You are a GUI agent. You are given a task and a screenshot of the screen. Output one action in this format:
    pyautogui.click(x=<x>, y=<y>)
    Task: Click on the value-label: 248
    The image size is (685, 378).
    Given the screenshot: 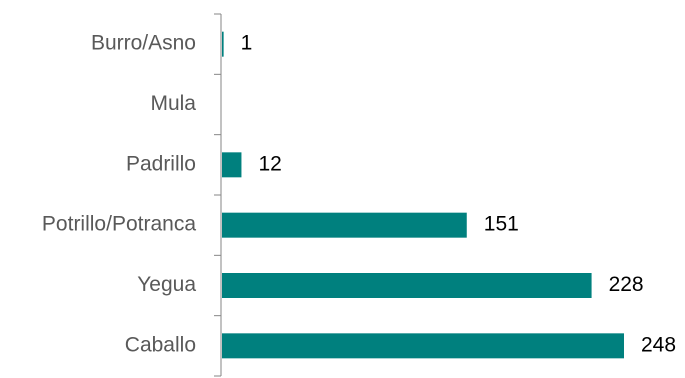 What is the action you would take?
    pyautogui.click(x=658, y=344)
    